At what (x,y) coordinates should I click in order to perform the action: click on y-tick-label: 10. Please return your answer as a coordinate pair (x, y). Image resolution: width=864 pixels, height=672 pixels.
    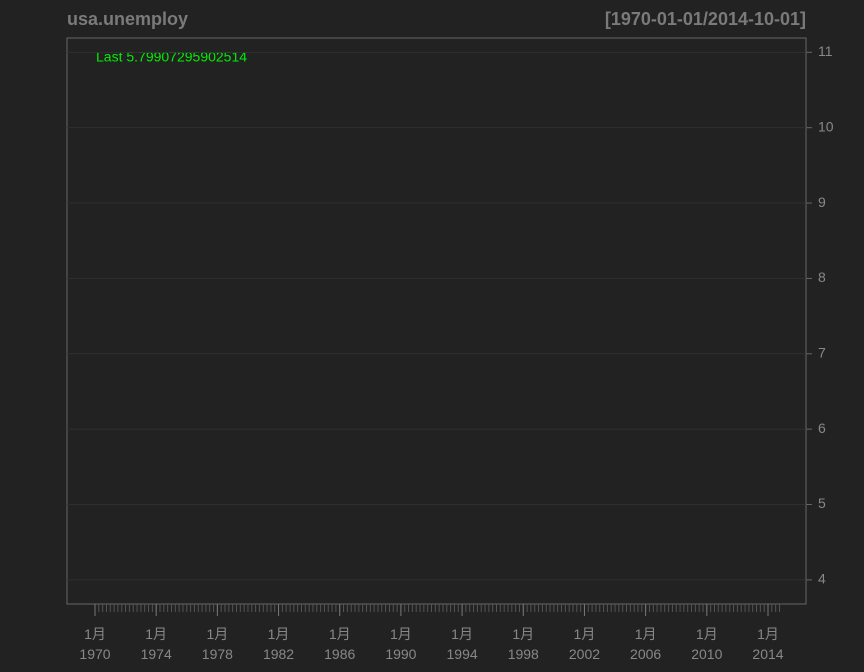
    Looking at the image, I should click on (826, 126).